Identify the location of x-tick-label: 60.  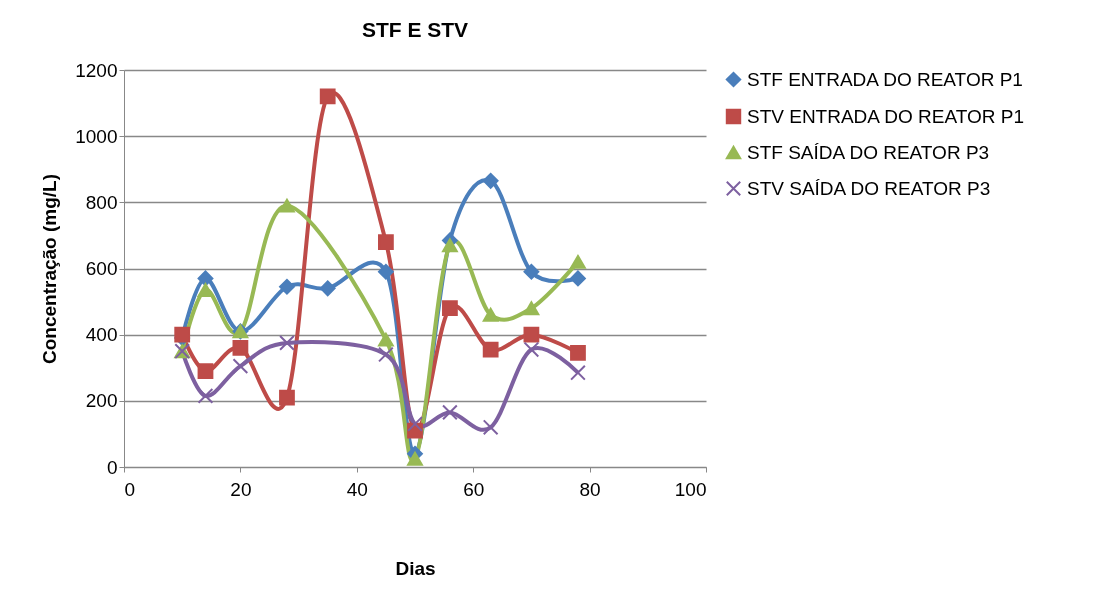
(474, 489).